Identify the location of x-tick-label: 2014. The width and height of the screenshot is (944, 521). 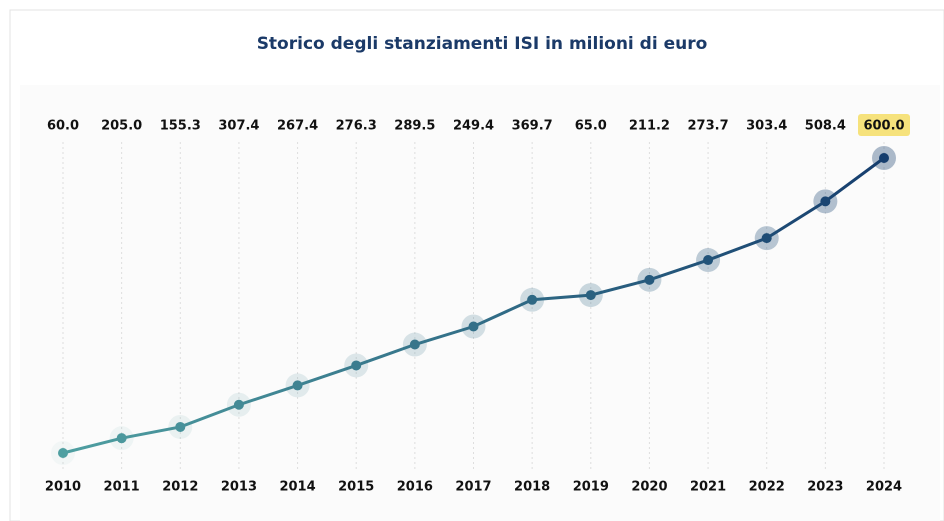
(297, 487).